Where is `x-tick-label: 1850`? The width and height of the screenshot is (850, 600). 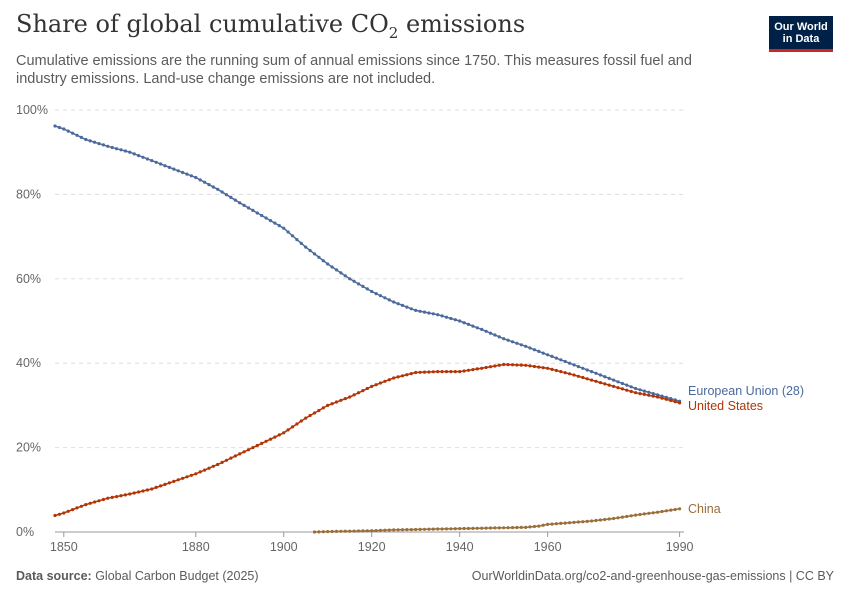
x-tick-label: 1850 is located at coordinates (64, 547).